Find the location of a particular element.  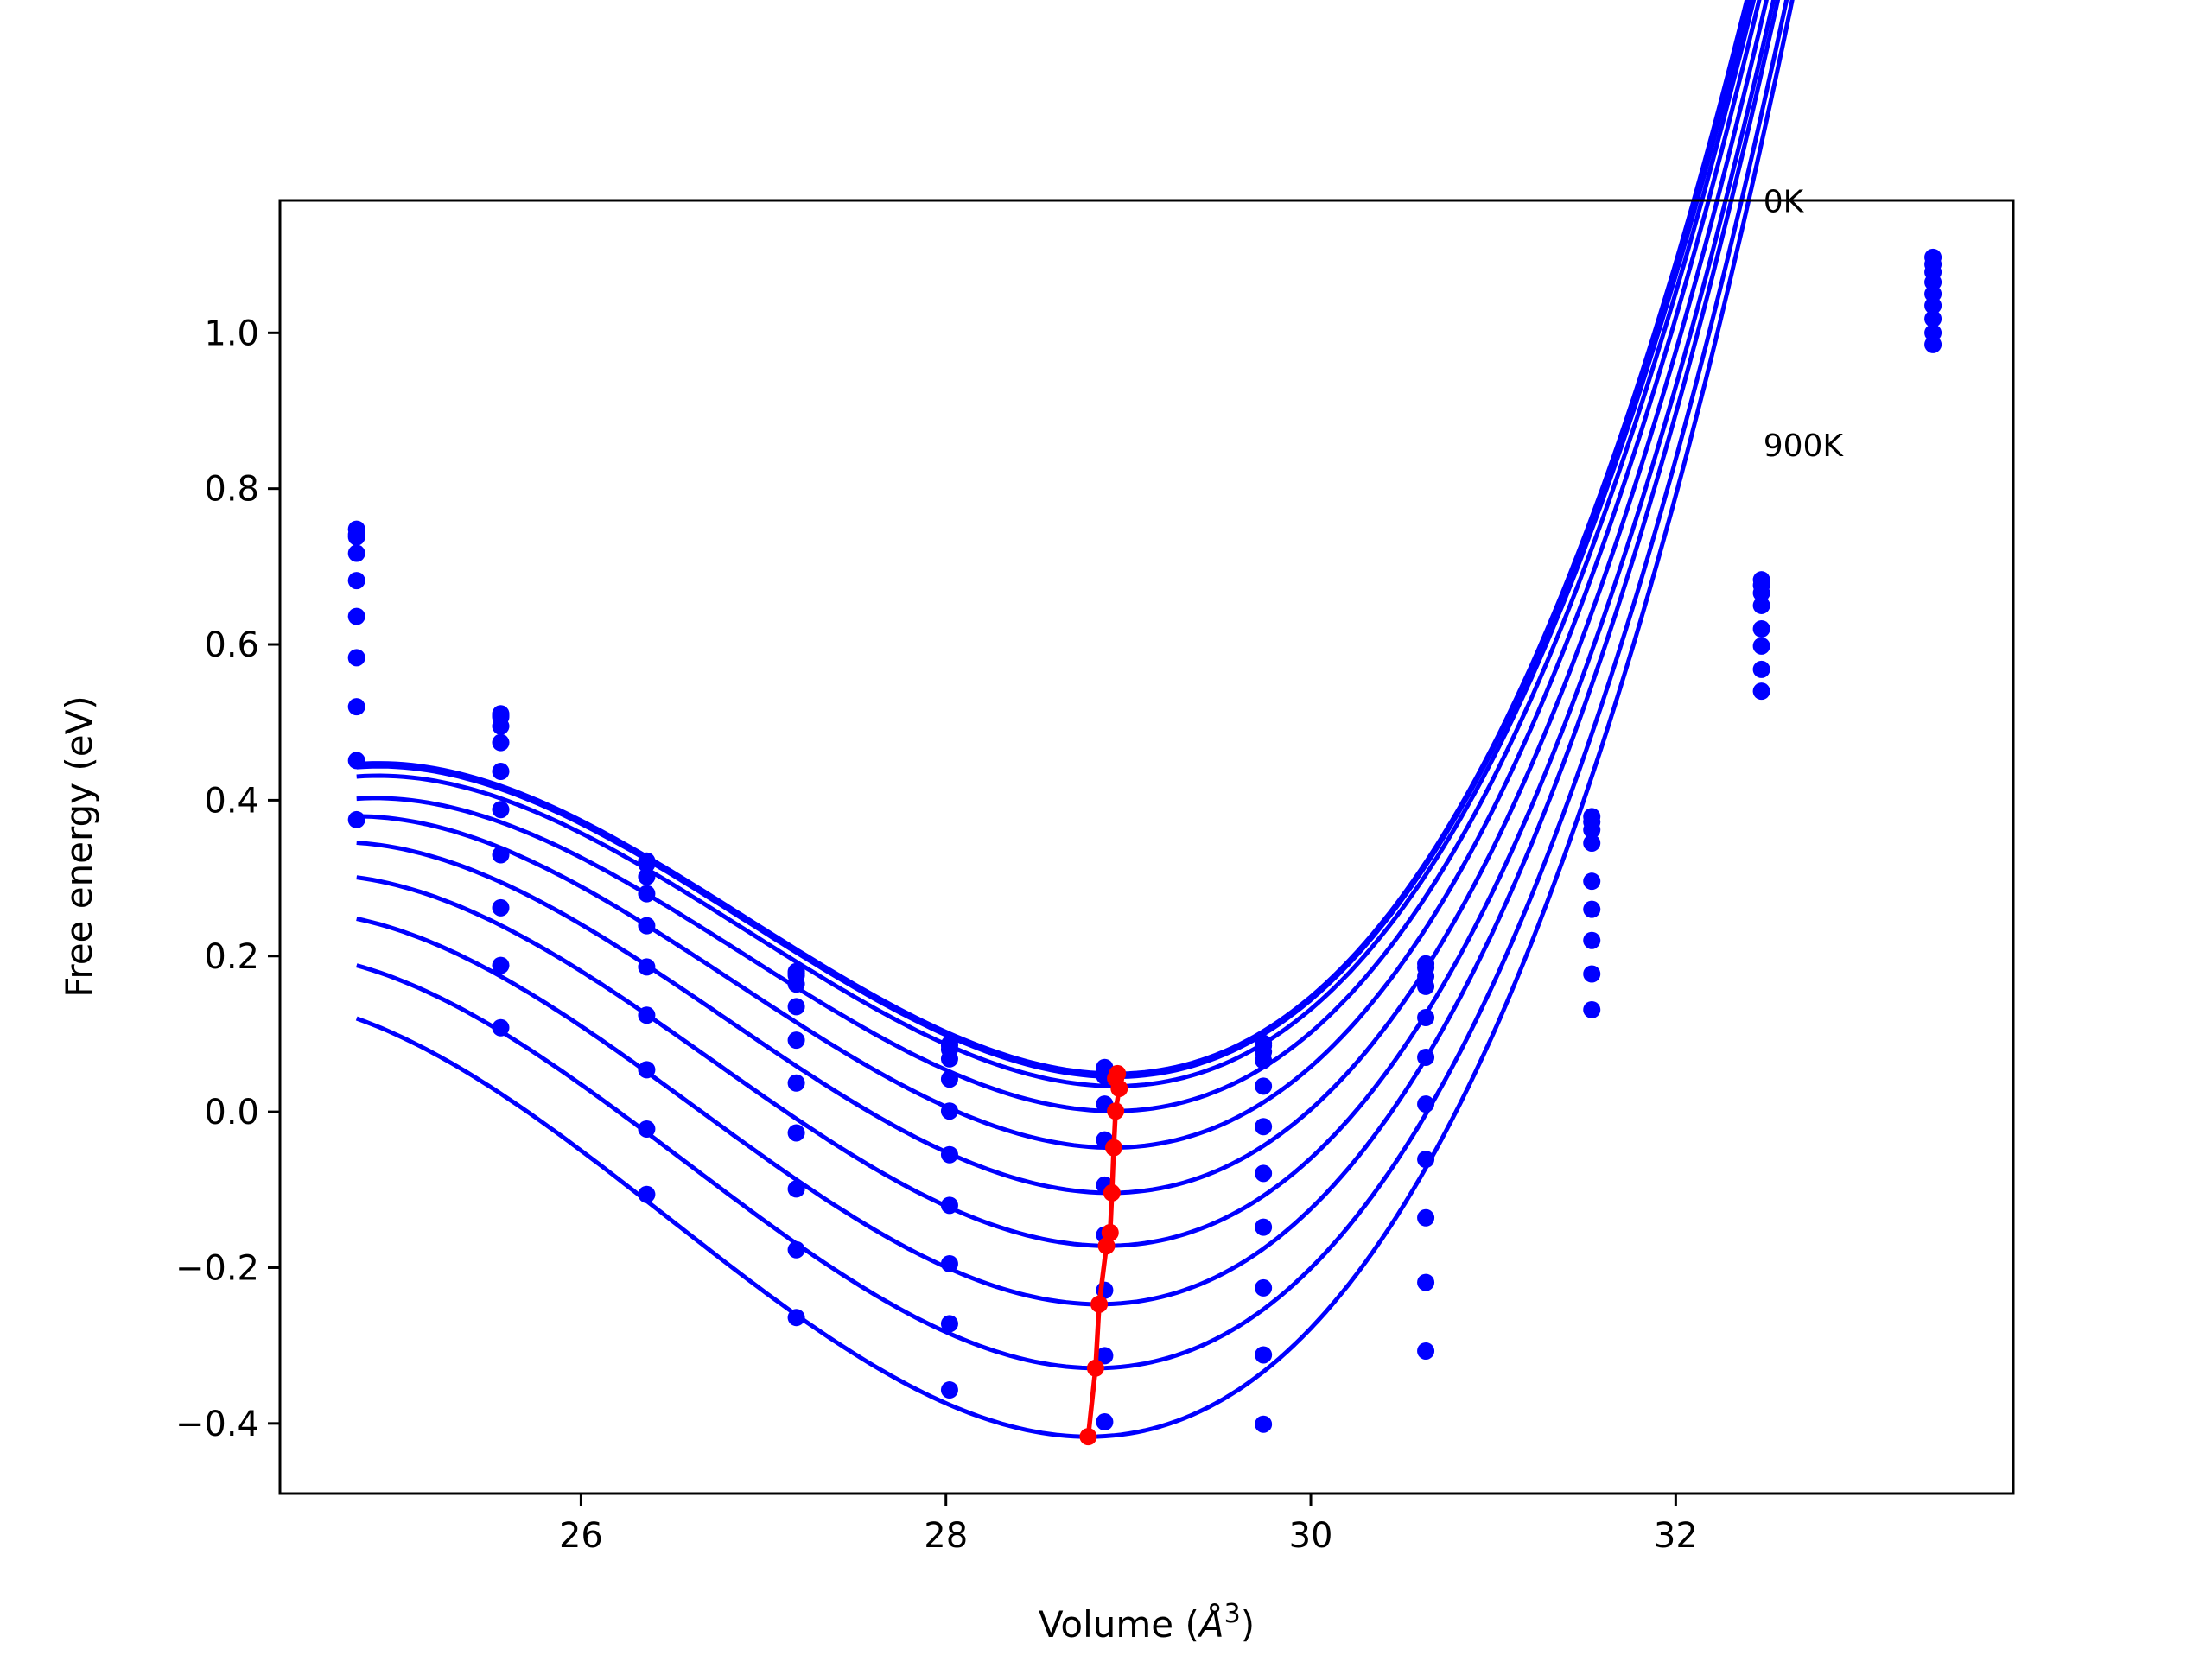

y-tick-label-8: 1.0 is located at coordinates (232, 333).